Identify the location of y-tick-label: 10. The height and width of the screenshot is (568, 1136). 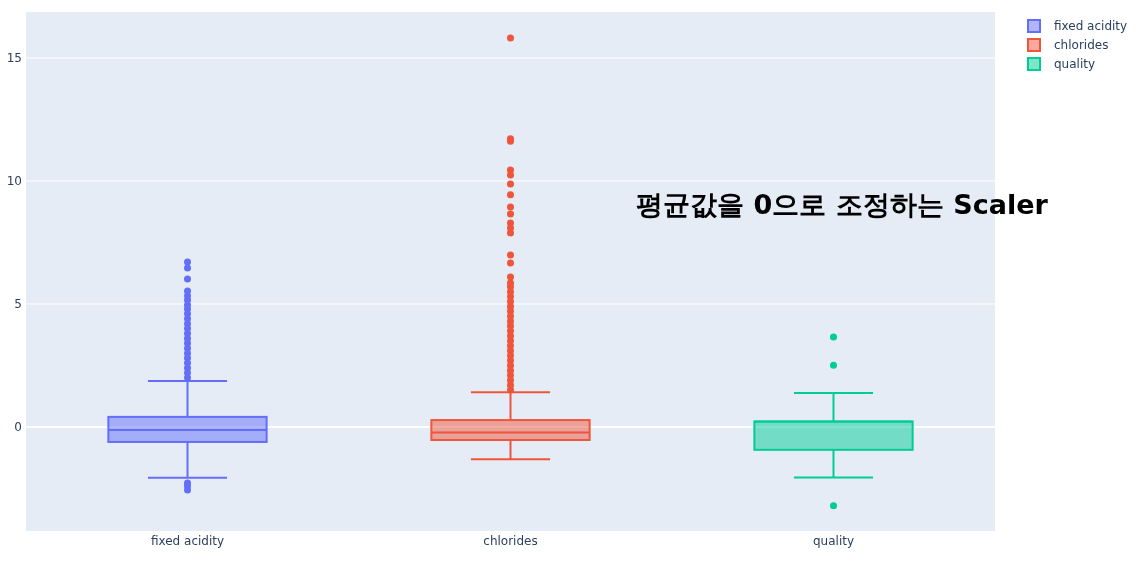
(14, 180).